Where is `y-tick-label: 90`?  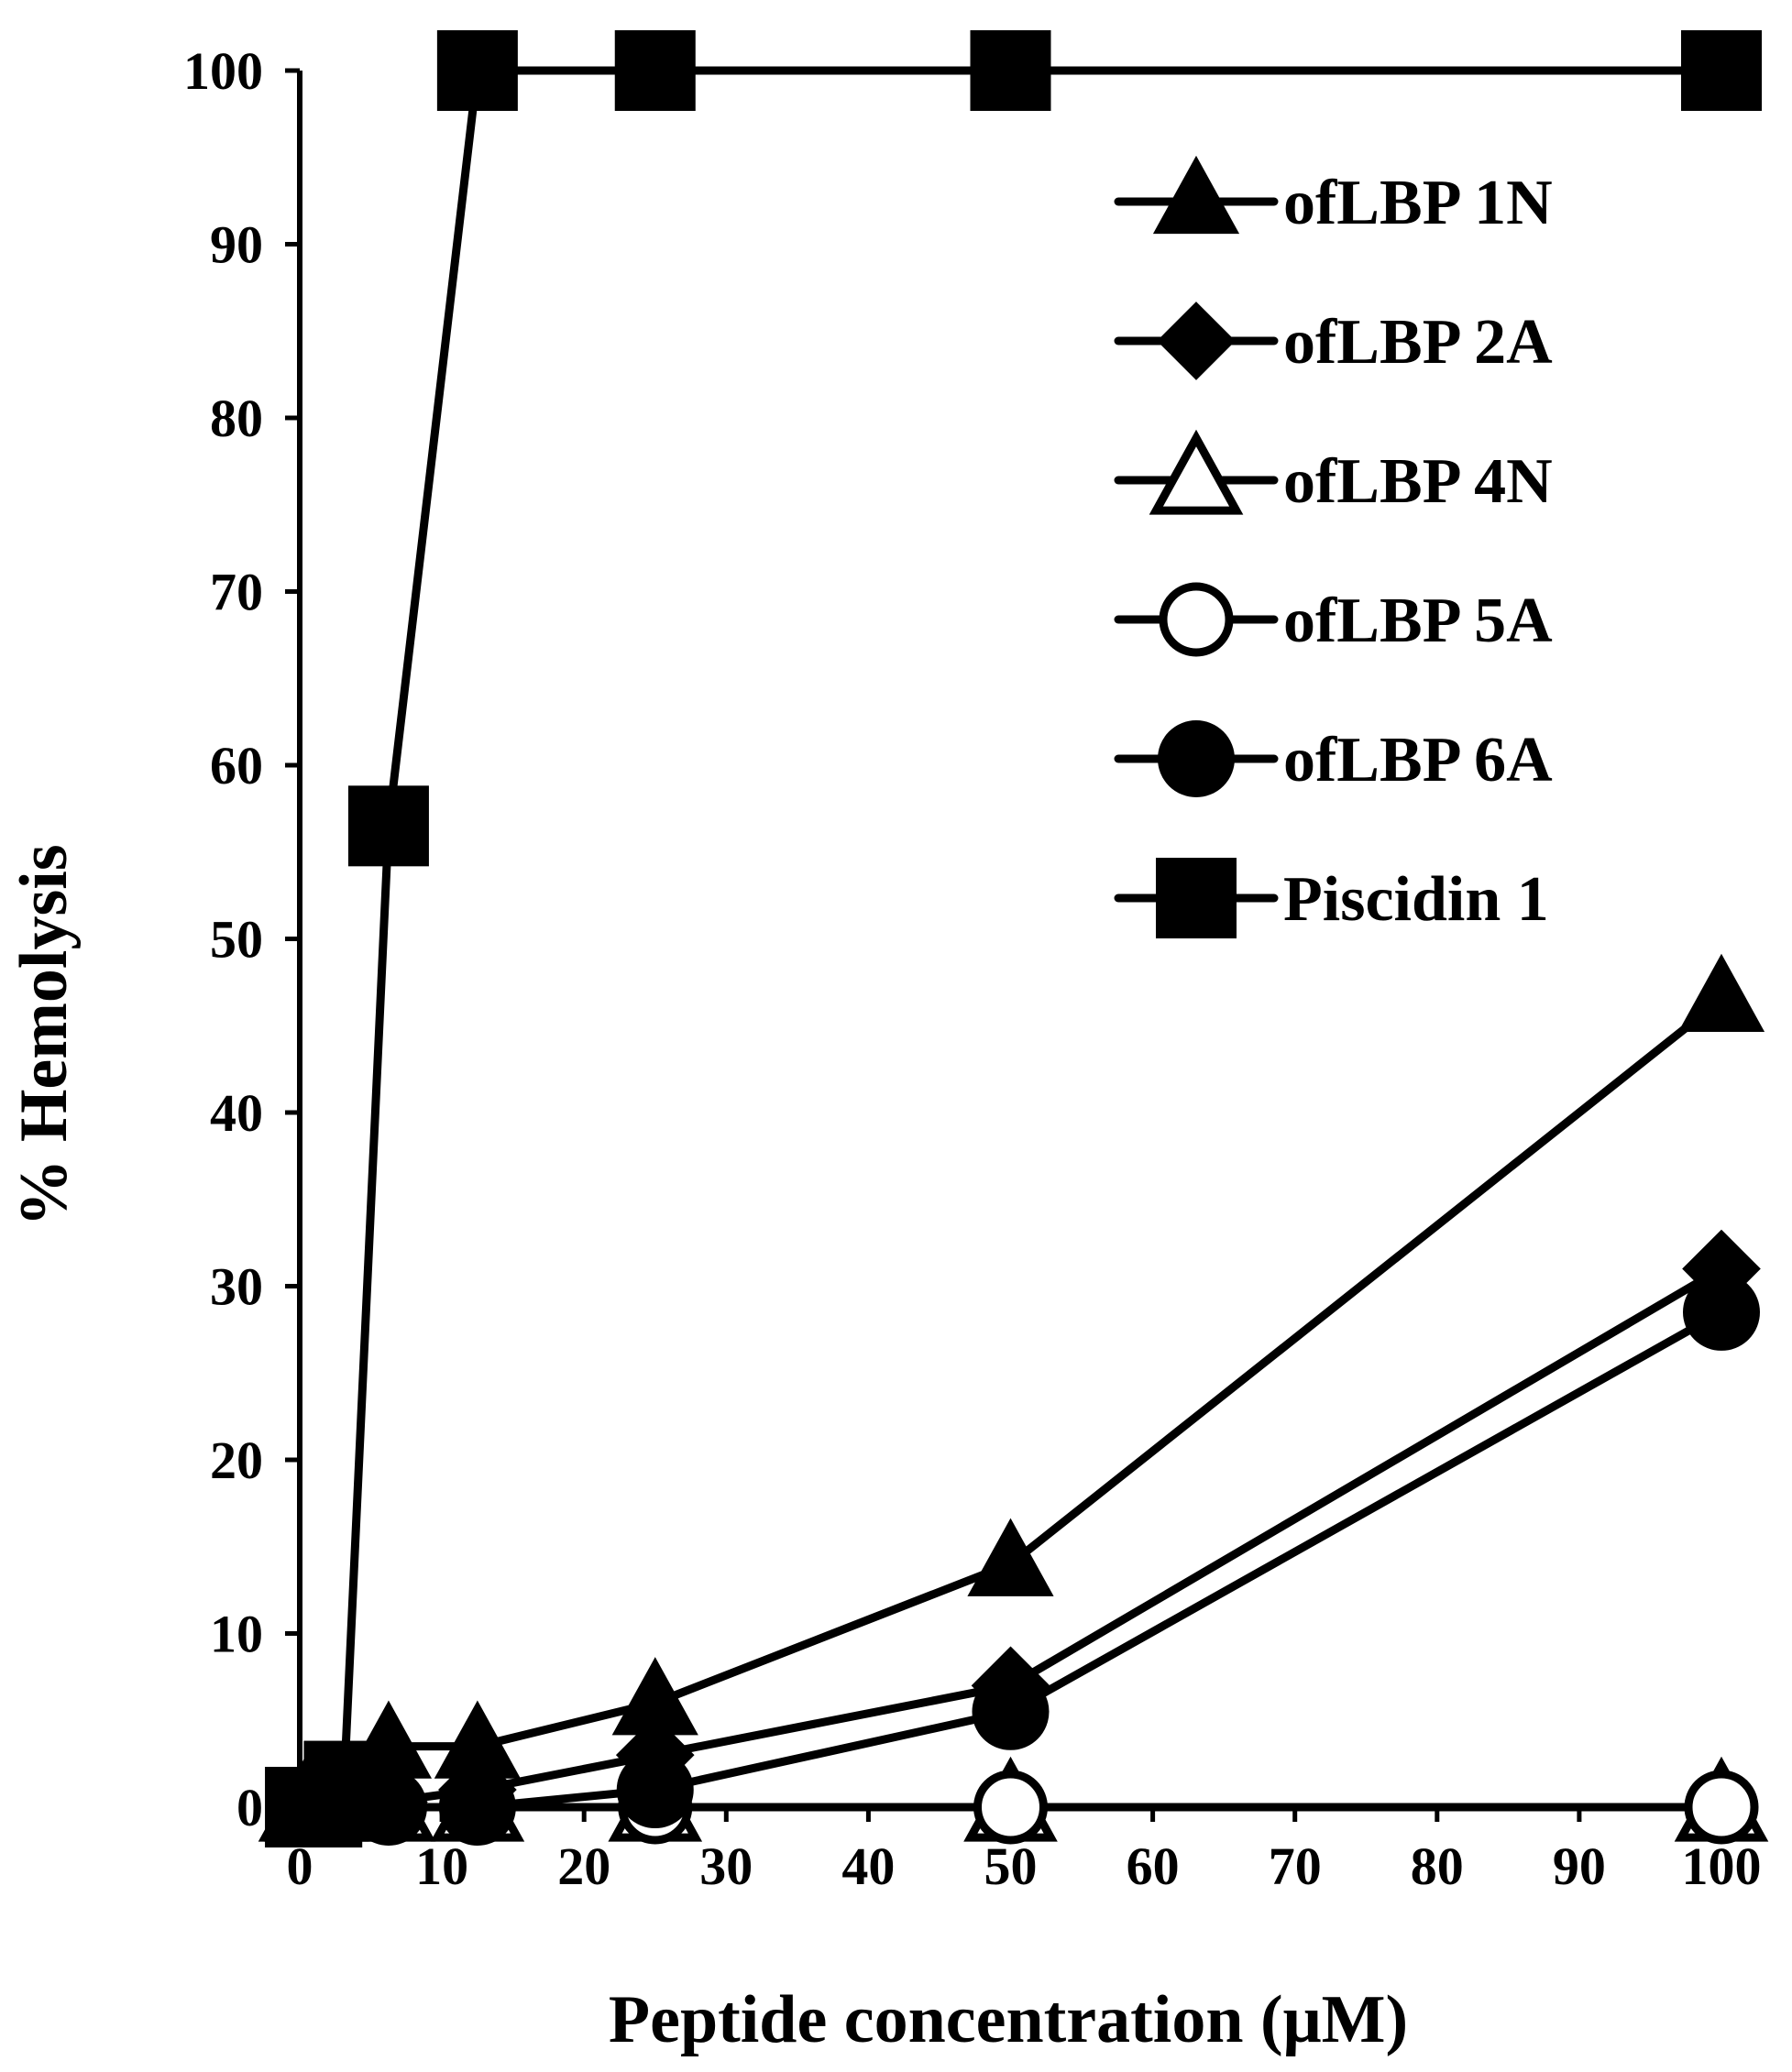 y-tick-label: 90 is located at coordinates (236, 245).